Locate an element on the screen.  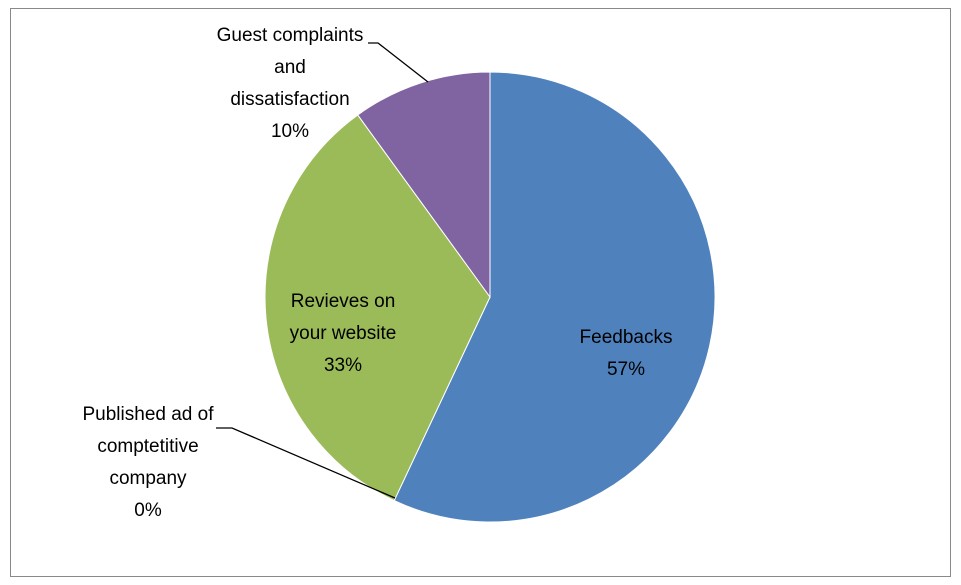
category-label: Guest complaints and dissatisfaction is located at coordinates (290, 67).